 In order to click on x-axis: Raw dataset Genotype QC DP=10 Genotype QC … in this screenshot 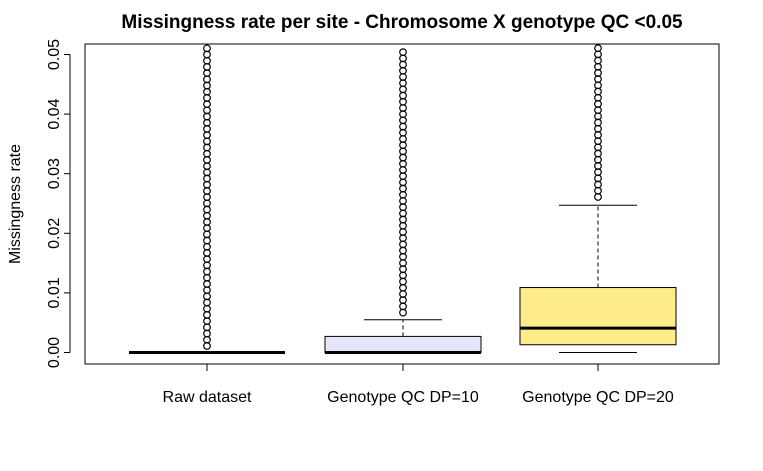, I will do `click(418, 384)`.